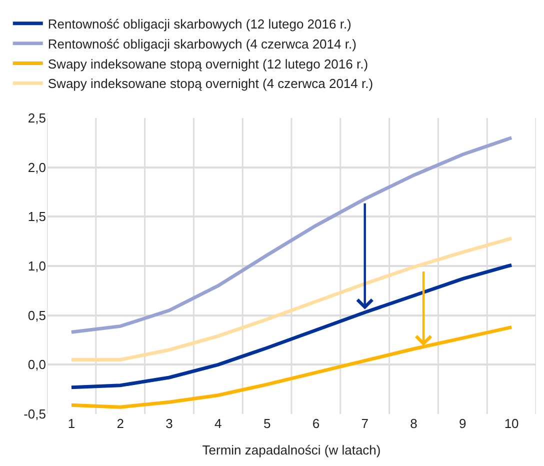  Describe the element at coordinates (120, 423) in the screenshot. I see `x-tick-label: 2` at that location.